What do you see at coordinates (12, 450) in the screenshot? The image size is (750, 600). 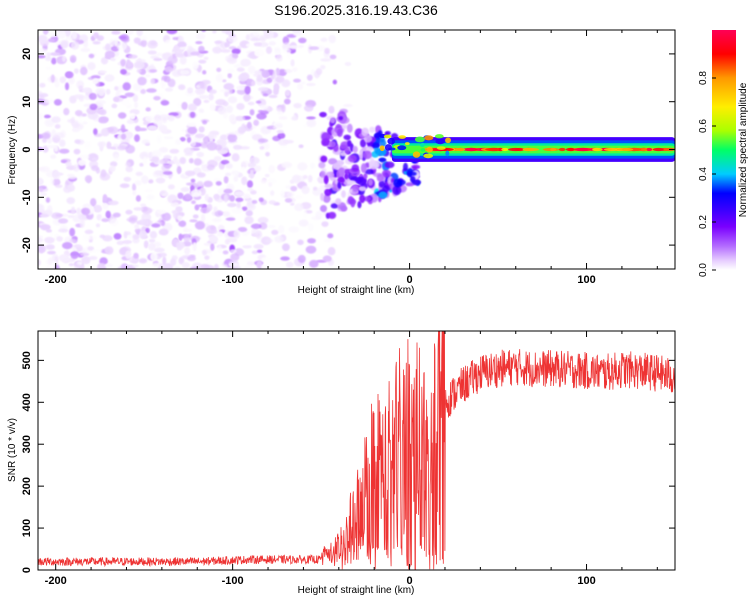 I see `snr-y-label: SNR (10 * v/v)` at bounding box center [12, 450].